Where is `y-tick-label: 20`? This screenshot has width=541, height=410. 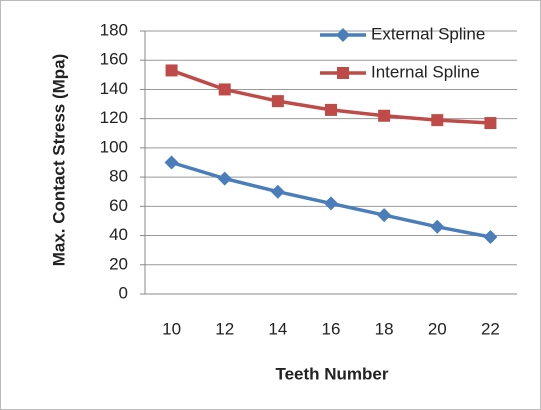
y-tick-label: 20 is located at coordinates (118, 263).